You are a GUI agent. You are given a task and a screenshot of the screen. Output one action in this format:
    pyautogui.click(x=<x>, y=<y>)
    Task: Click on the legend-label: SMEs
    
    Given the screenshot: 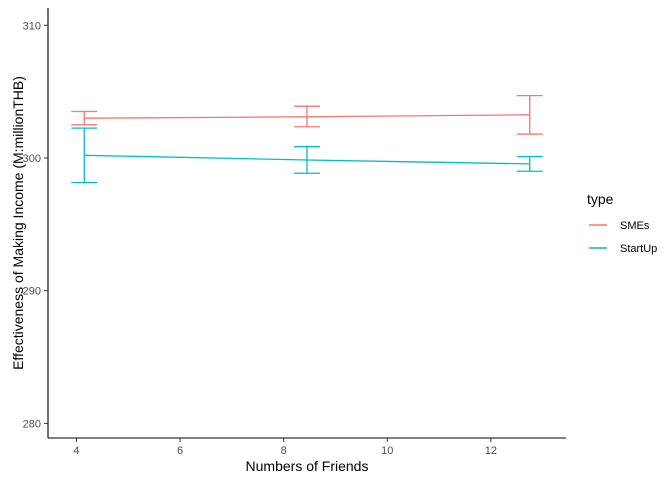 What is the action you would take?
    pyautogui.click(x=635, y=226)
    